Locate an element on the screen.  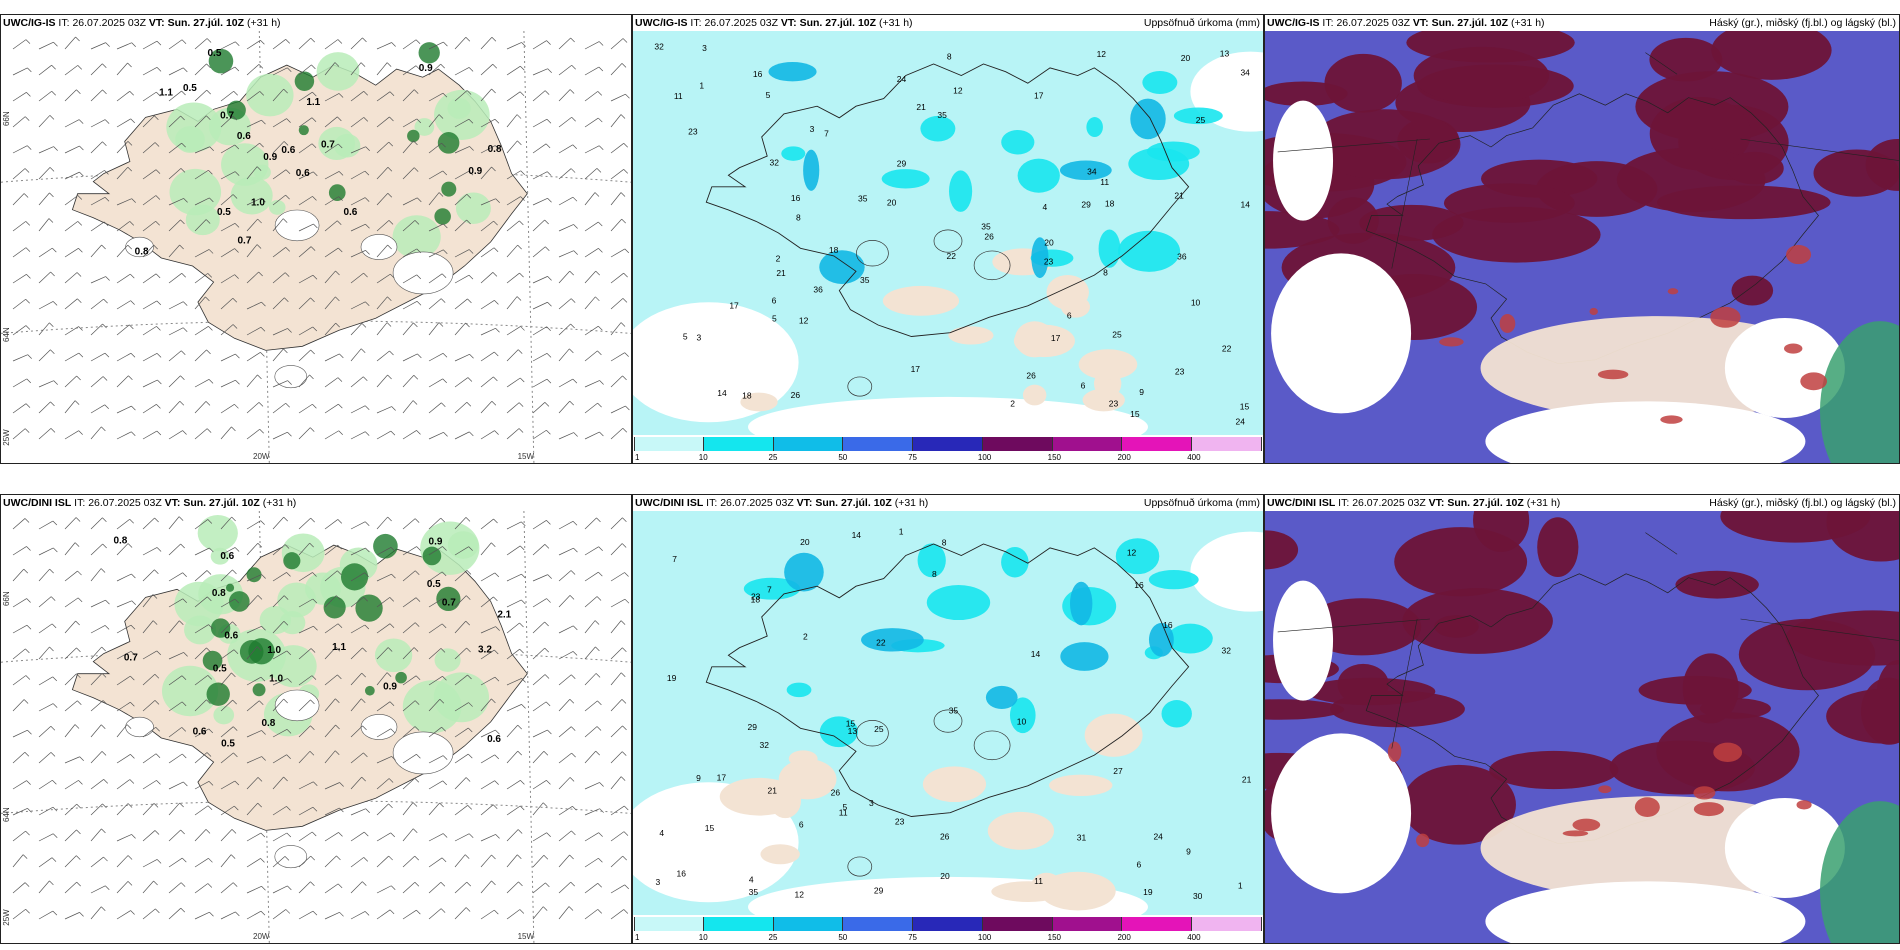
grid-line is located at coordinates (1661, 543).